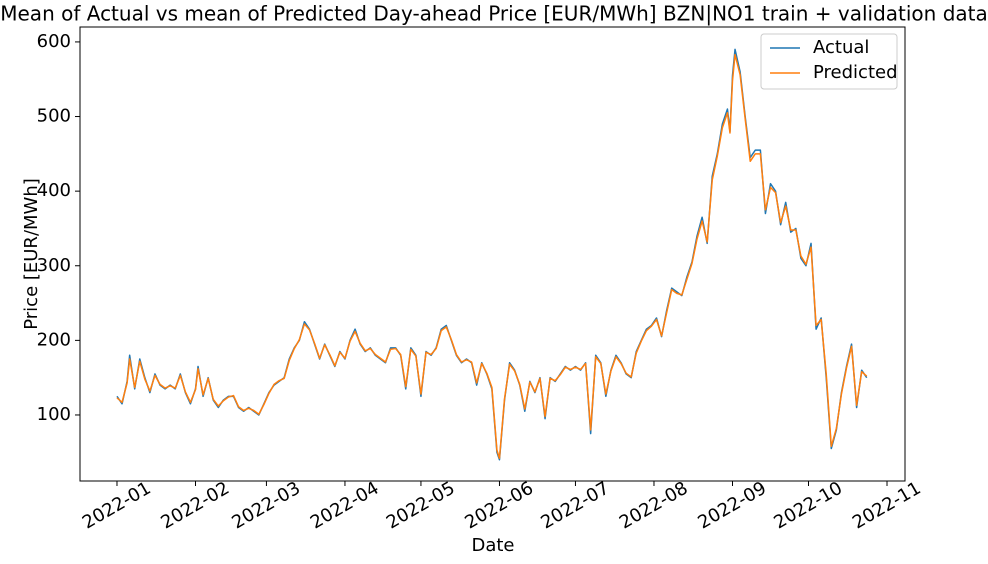 The width and height of the screenshot is (988, 564). I want to click on x-tick-label: 2022-10, so click(808, 506).